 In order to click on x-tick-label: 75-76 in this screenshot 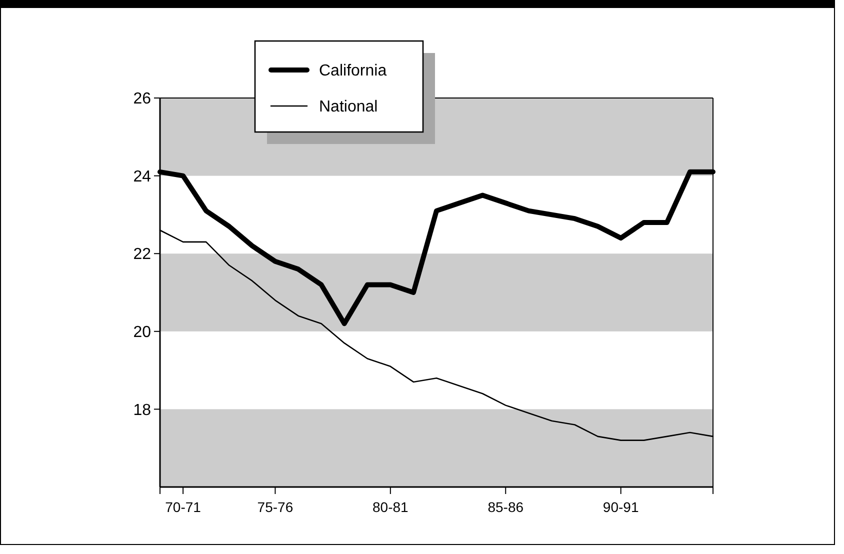, I will do `click(275, 507)`.